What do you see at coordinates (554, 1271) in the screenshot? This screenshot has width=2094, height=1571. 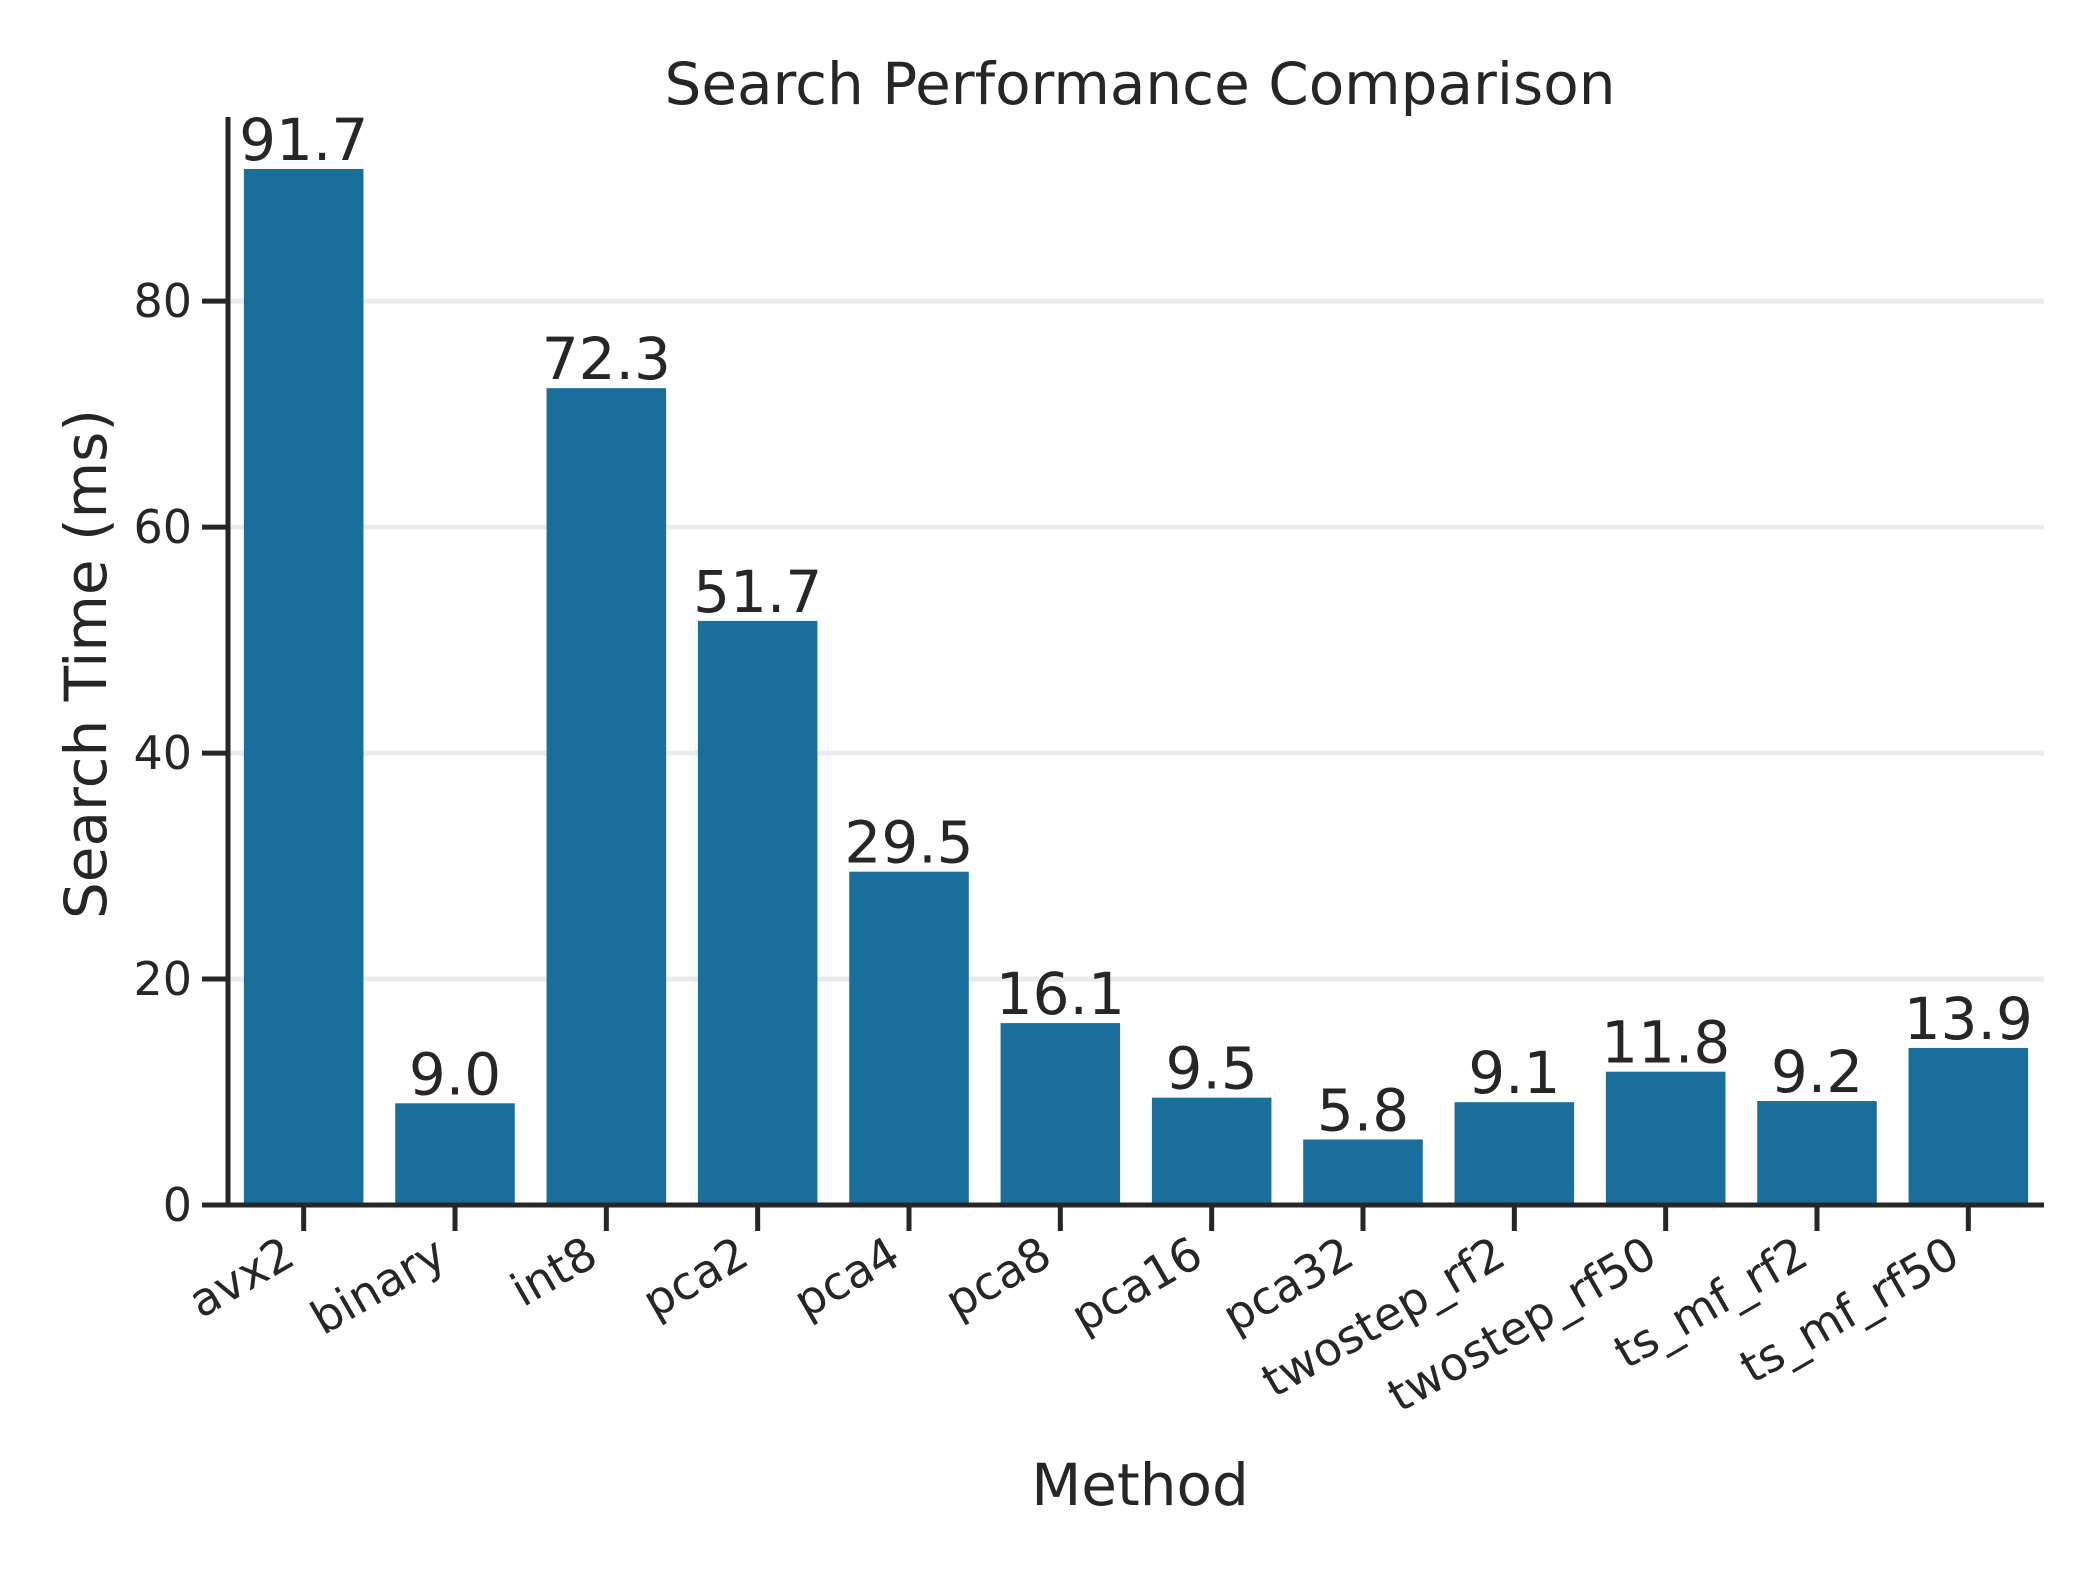 I see `x-tick-label-int8: int8` at bounding box center [554, 1271].